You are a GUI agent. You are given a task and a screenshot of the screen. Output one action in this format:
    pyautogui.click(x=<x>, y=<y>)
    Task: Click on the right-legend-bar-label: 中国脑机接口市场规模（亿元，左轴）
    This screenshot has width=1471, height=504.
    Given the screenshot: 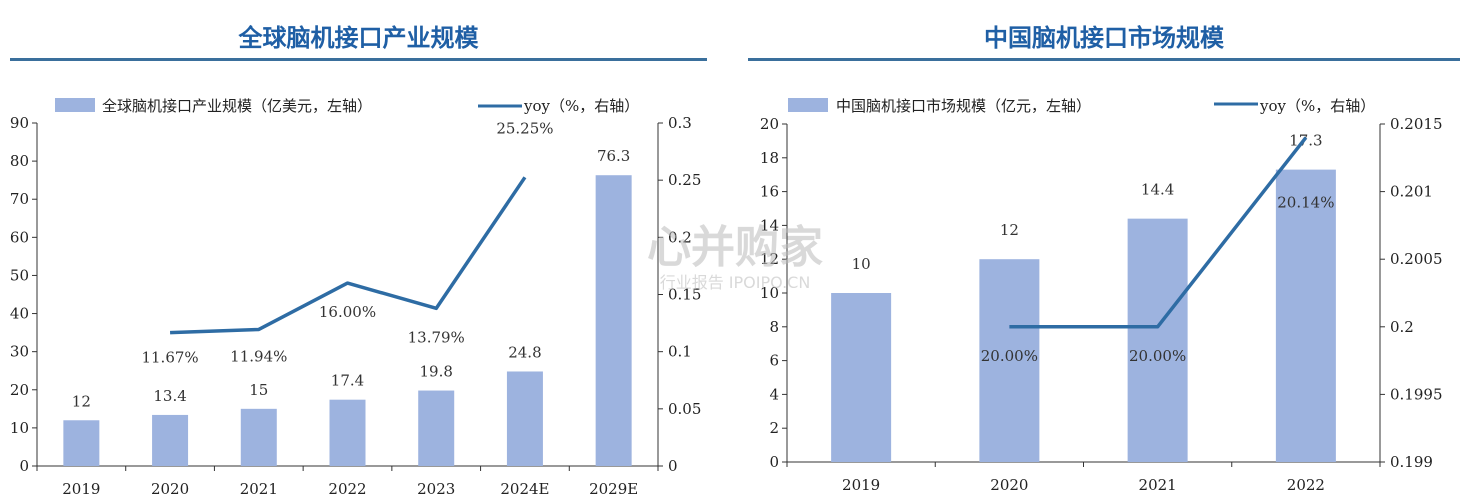 What is the action you would take?
    pyautogui.click(x=963, y=106)
    